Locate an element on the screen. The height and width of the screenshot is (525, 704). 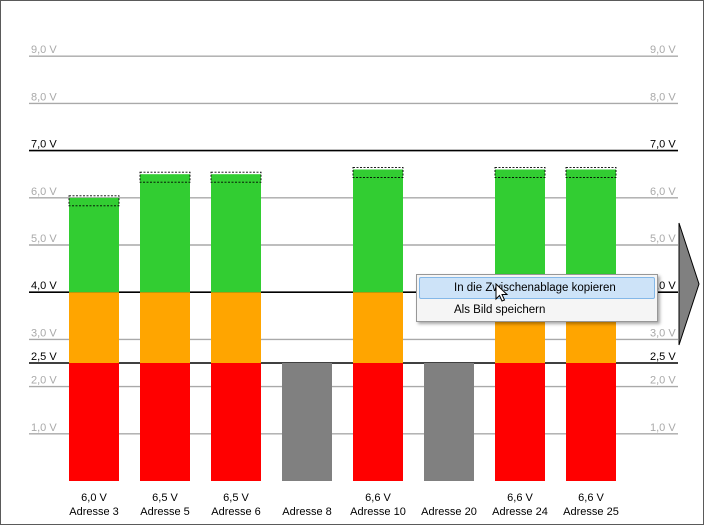
menu-item-save-as-image: Als Bild speichern is located at coordinates (500, 310).